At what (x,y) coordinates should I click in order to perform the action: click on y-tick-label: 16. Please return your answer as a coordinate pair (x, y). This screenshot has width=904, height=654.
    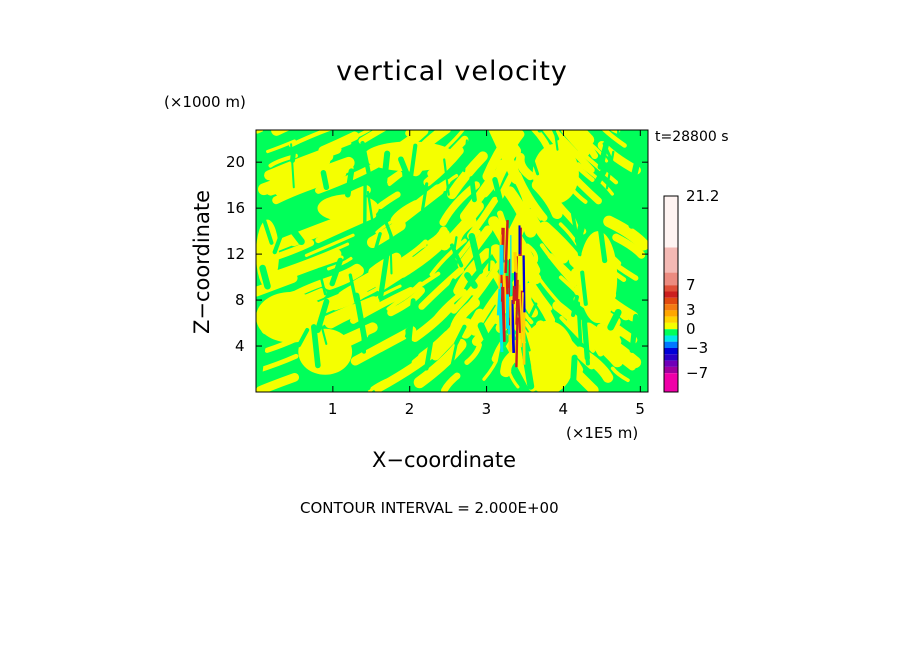
    Looking at the image, I should click on (236, 208).